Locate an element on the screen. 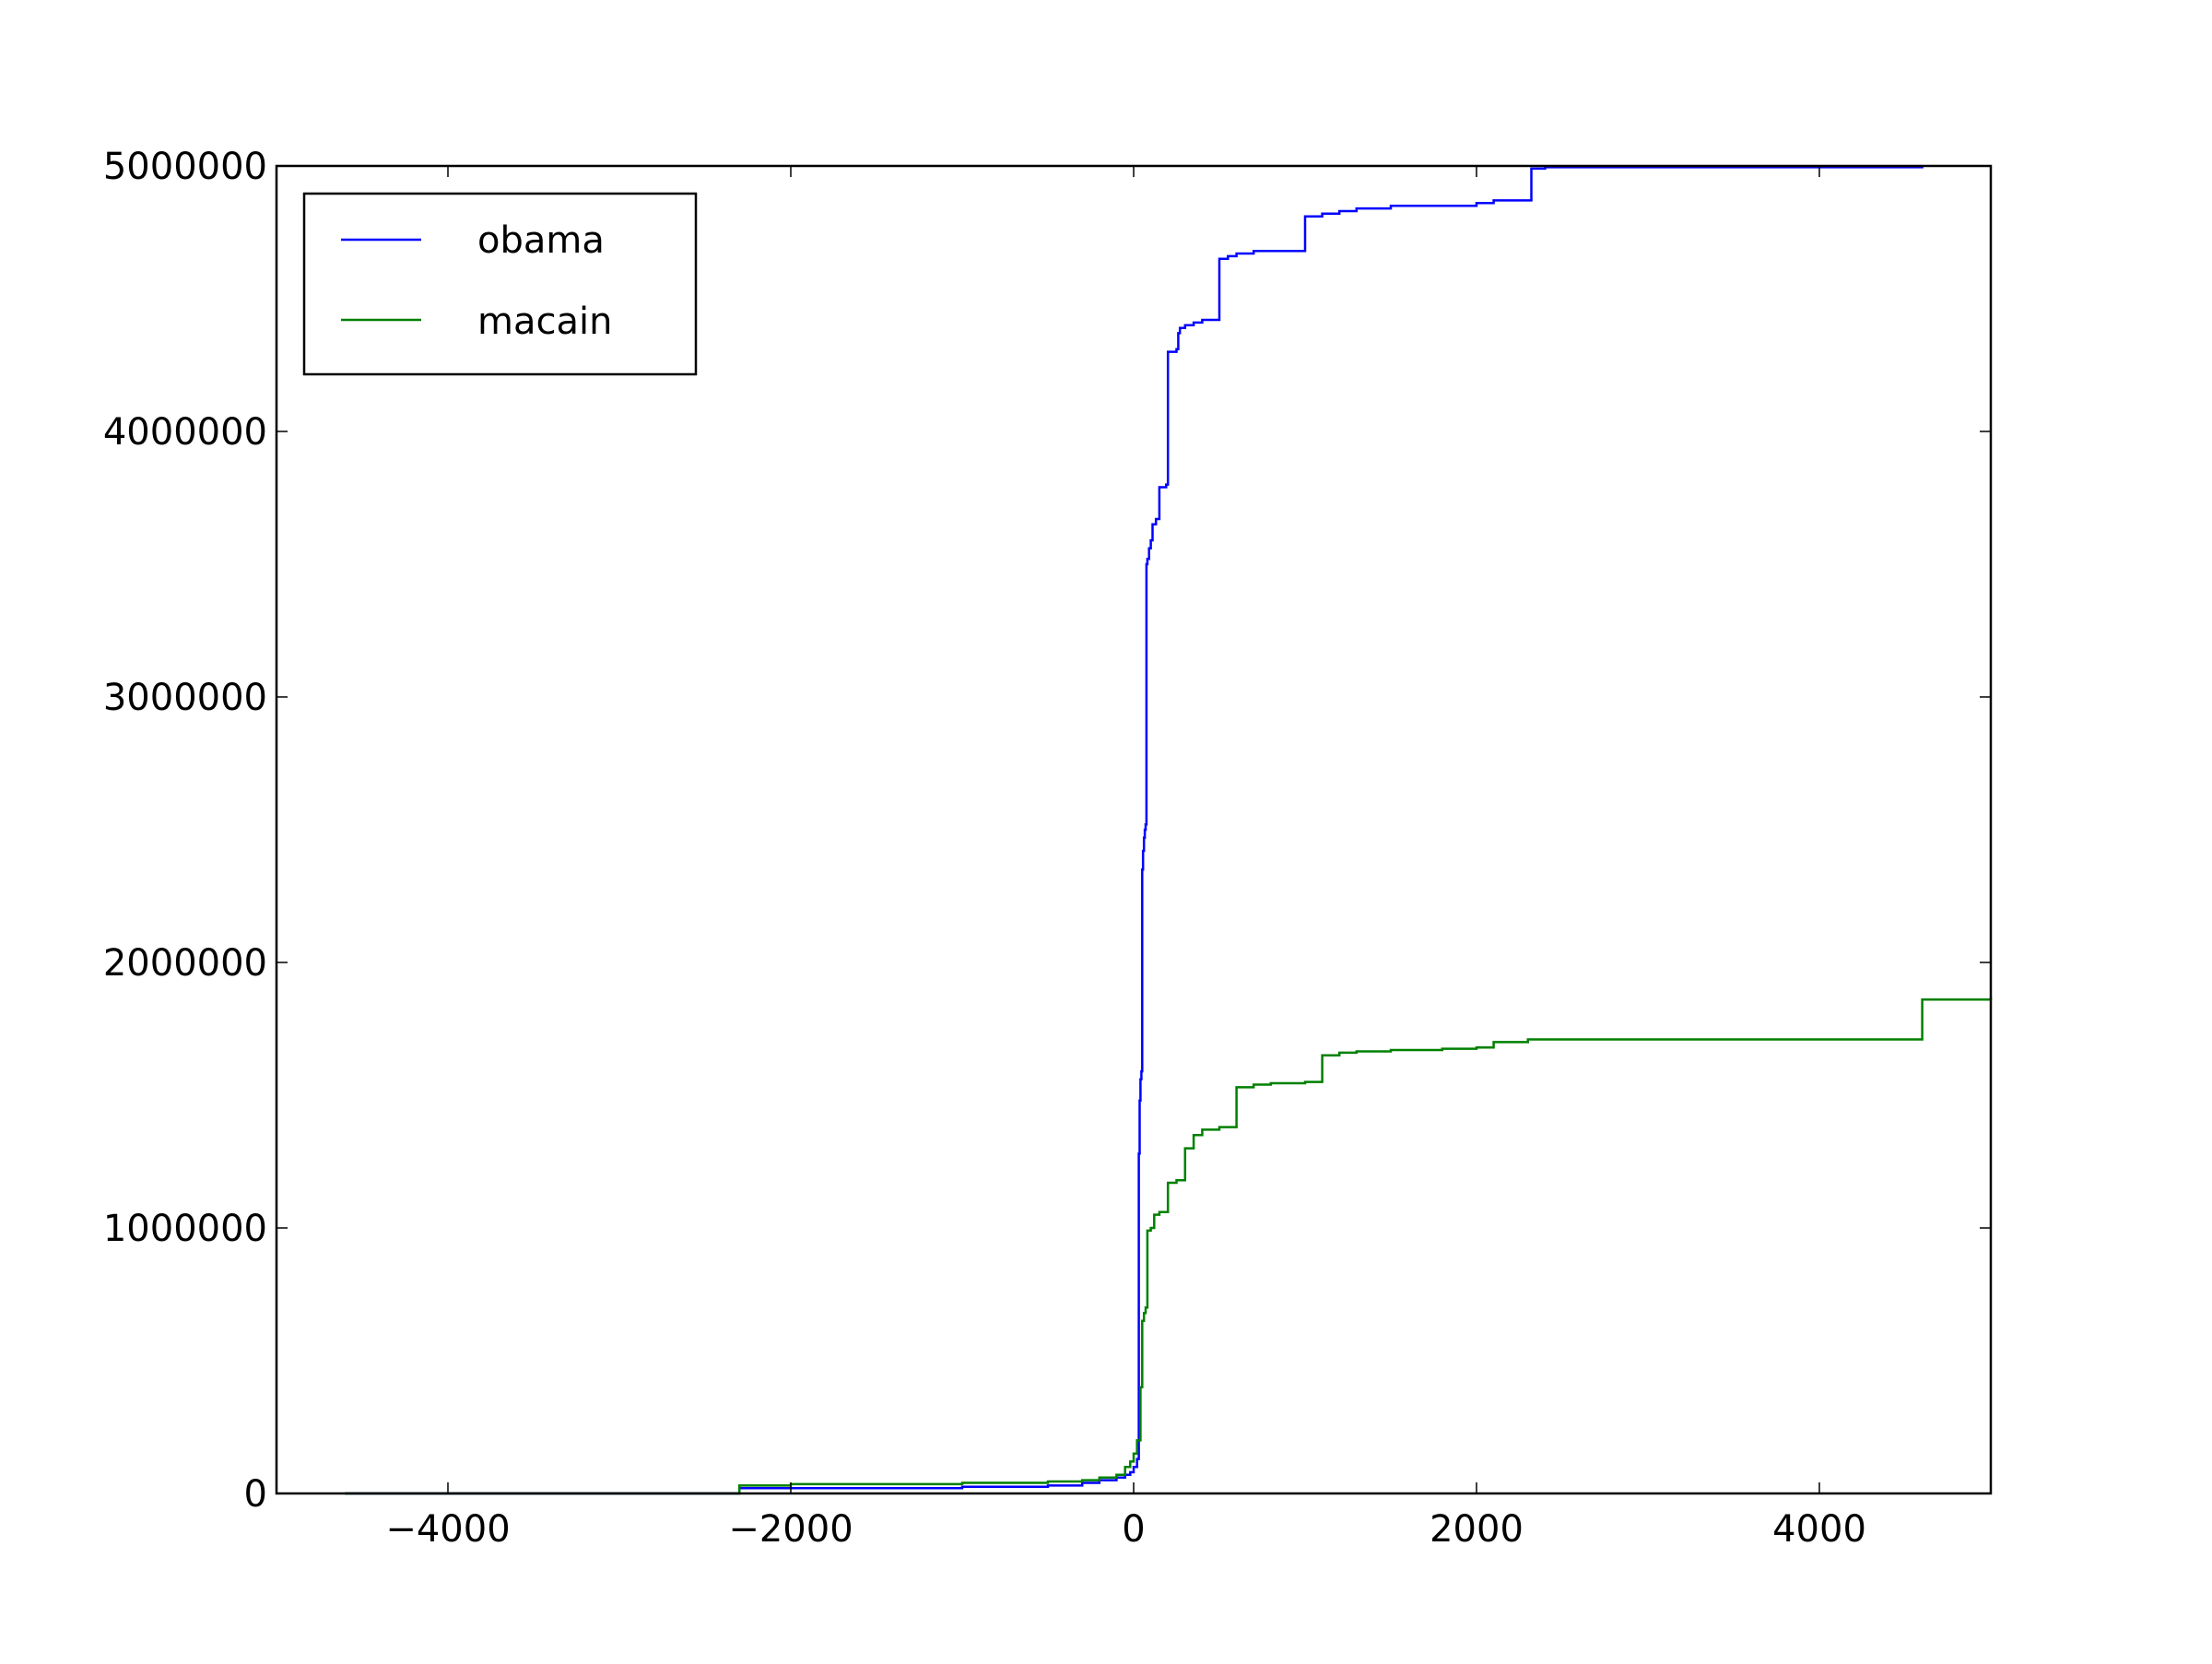 This screenshot has width=2212, height=1664. x-tick-label: 2000 is located at coordinates (1477, 1529).